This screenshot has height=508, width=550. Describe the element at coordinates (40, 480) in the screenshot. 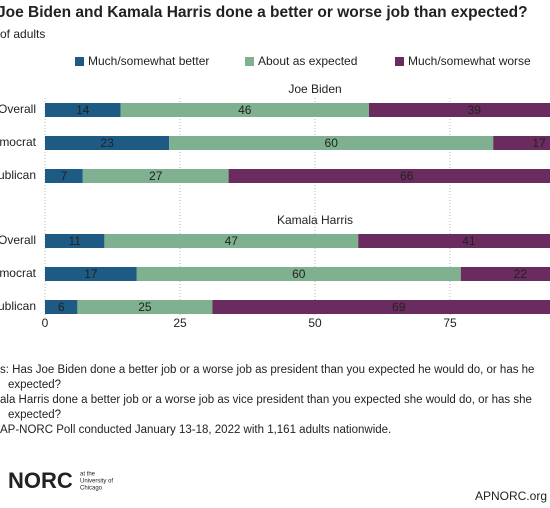

I see `logo: NORC` at that location.